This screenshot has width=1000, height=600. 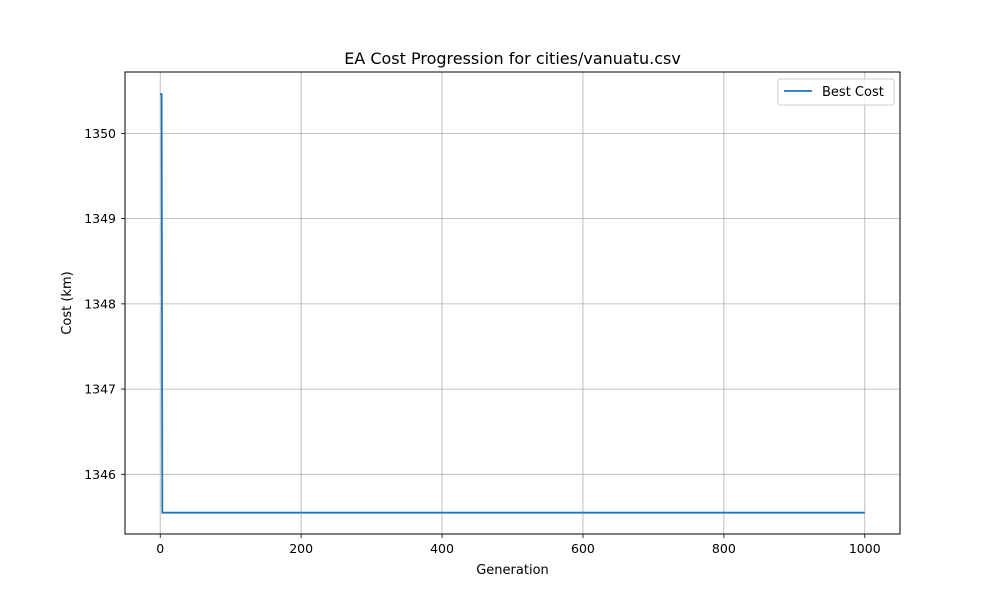 What do you see at coordinates (100, 218) in the screenshot?
I see `y-tick-label: 1349` at bounding box center [100, 218].